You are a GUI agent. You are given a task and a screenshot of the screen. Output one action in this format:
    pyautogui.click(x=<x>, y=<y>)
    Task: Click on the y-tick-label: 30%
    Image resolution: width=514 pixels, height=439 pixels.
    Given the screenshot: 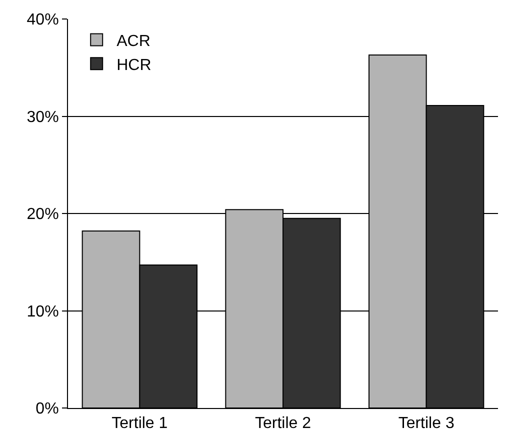 What is the action you would take?
    pyautogui.click(x=42, y=117)
    